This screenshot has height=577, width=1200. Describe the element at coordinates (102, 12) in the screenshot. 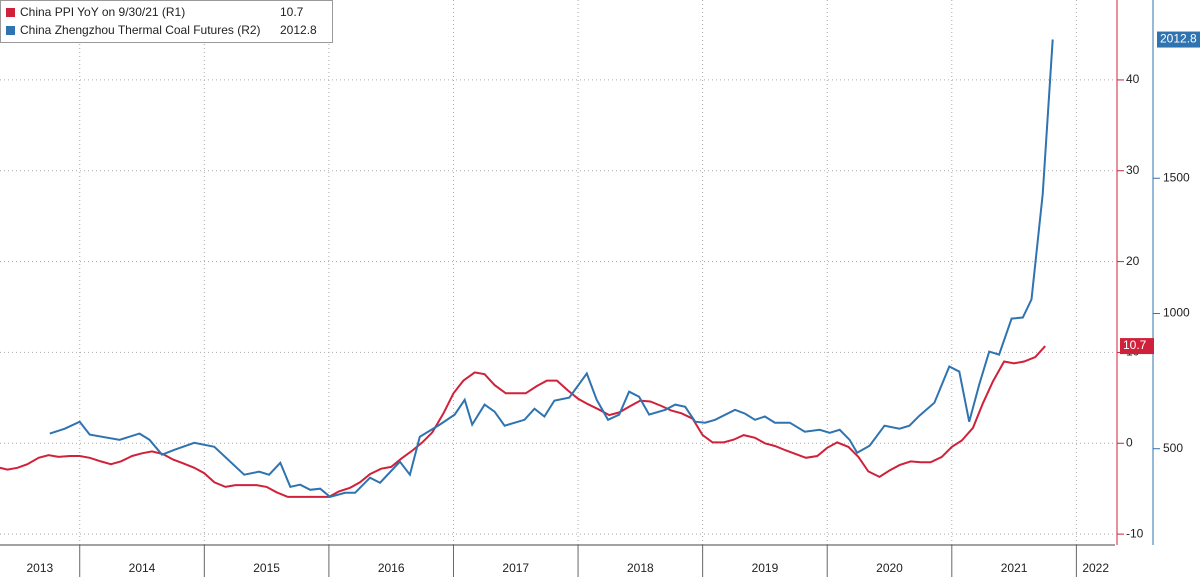

I see `legend-label: China PPI YoY on 9/30/21 (R1)` at that location.